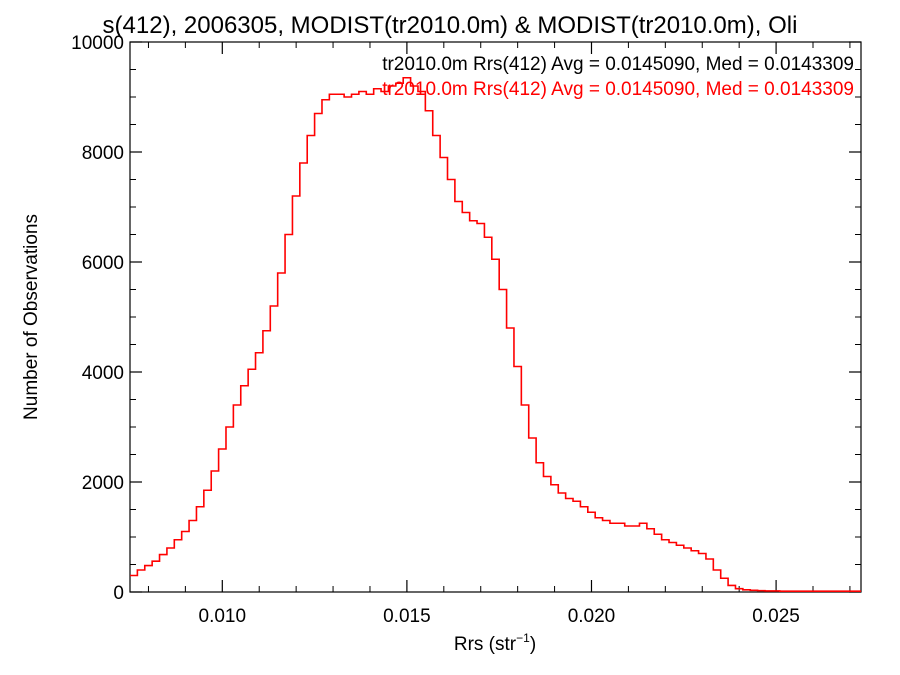 The height and width of the screenshot is (675, 900). What do you see at coordinates (485, 644) in the screenshot?
I see `x-axis-label-main: Rrs (str` at bounding box center [485, 644].